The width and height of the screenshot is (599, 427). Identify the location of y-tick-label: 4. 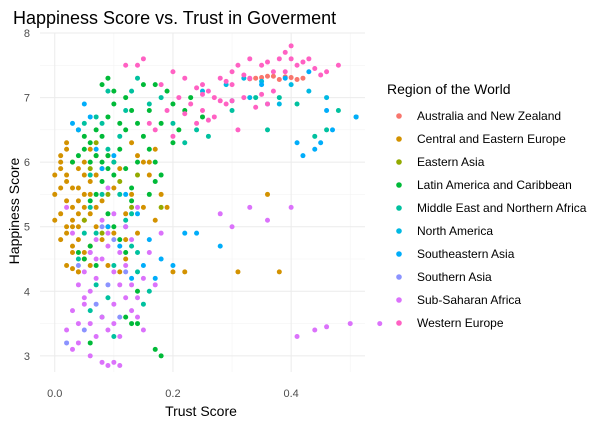
(27, 292).